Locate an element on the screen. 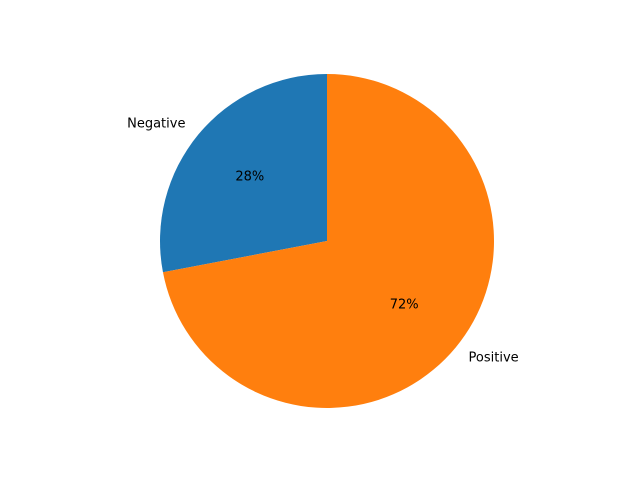 This screenshot has height=480, width=640. pie-percent-label-negative: 28% is located at coordinates (249, 177).